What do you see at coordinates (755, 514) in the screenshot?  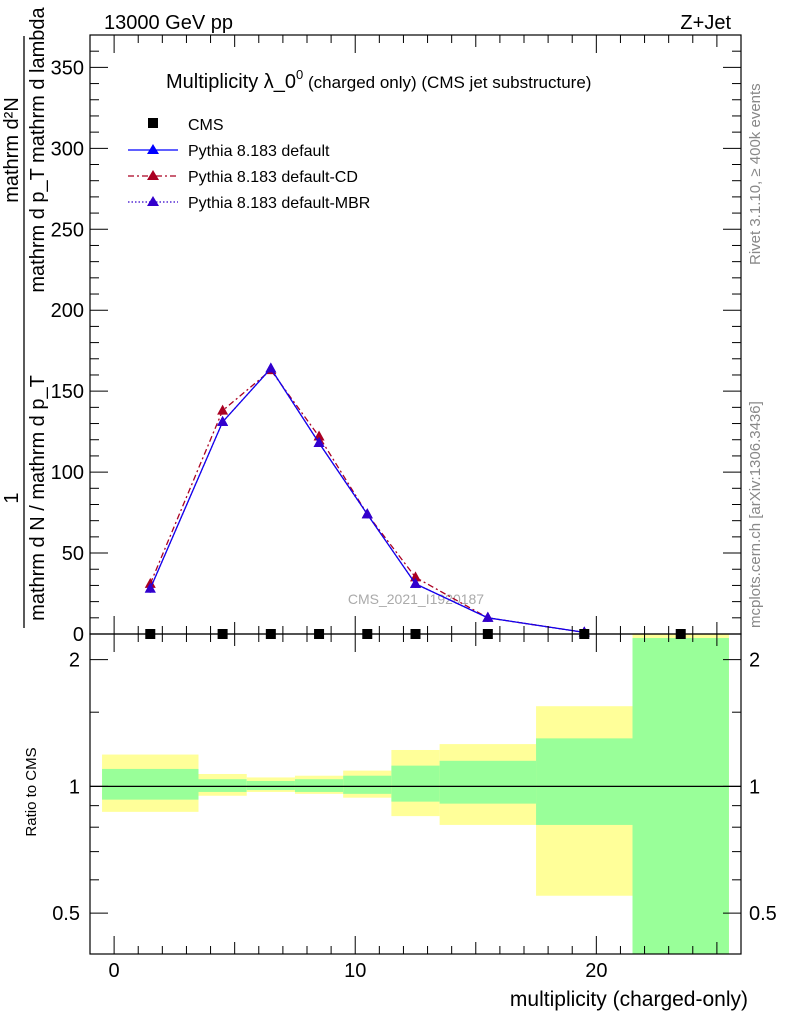 I see `mcplots-label: mcplots.cern.ch [arXiv:1306.3436]` at bounding box center [755, 514].